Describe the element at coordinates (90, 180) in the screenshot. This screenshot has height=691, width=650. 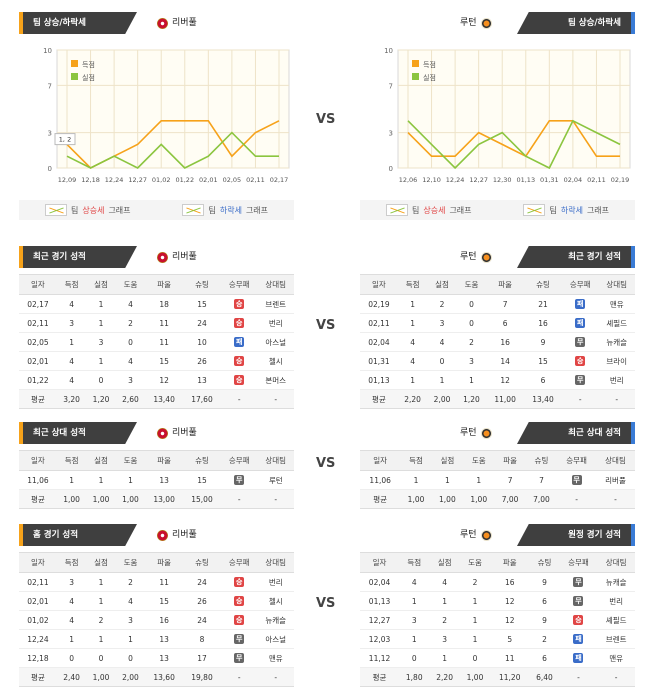
I see `x-tick-label: 12,18` at that location.